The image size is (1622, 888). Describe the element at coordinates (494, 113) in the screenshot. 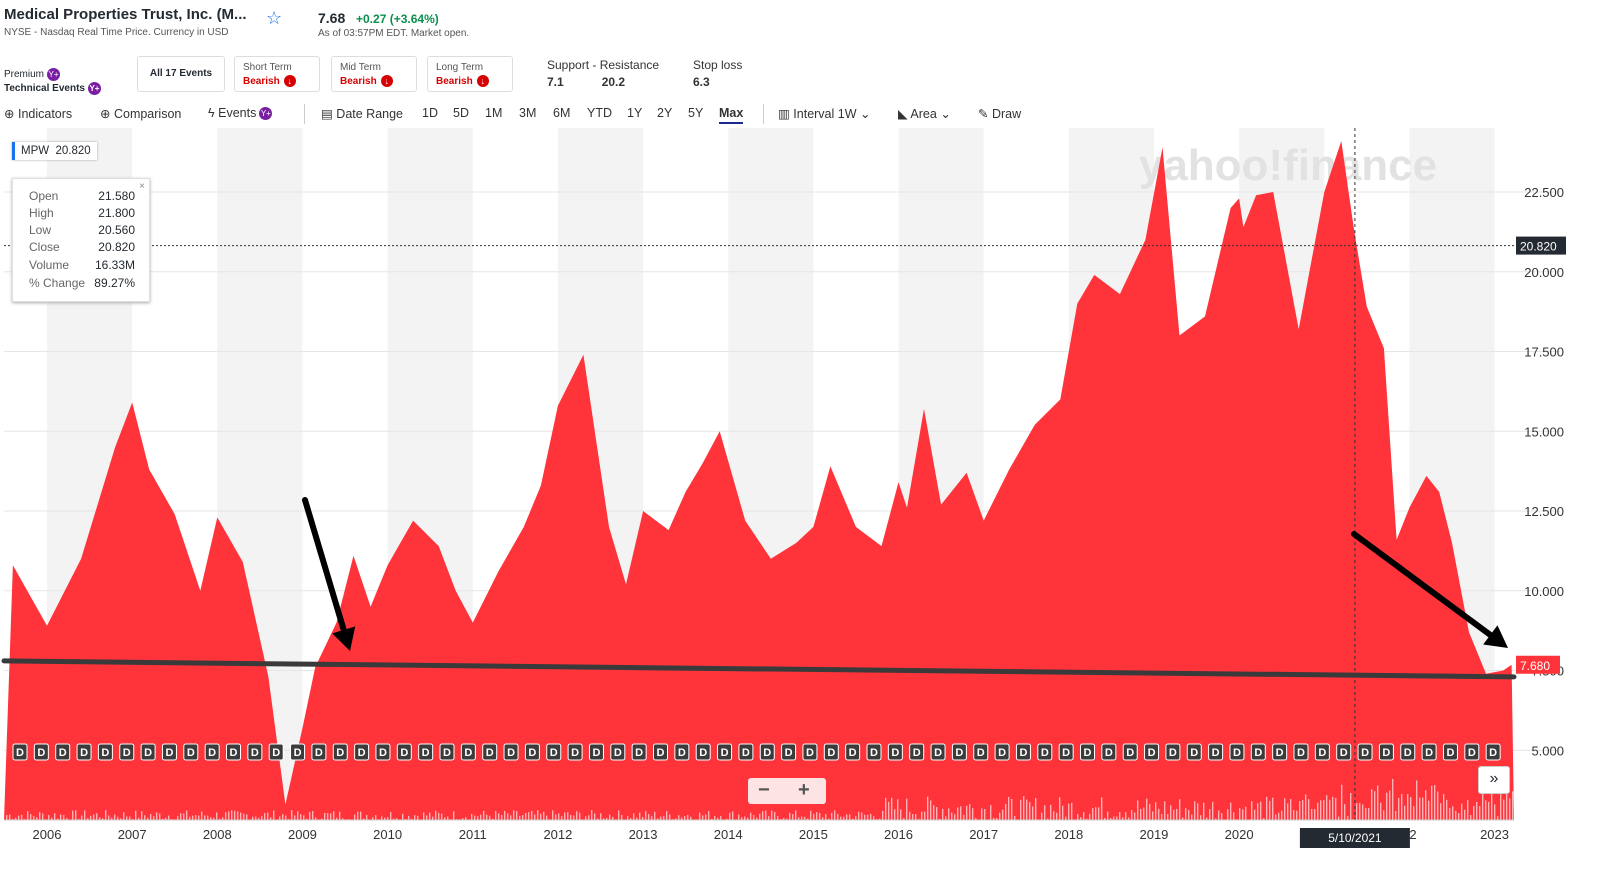

I see `range-1m: 1M` at that location.